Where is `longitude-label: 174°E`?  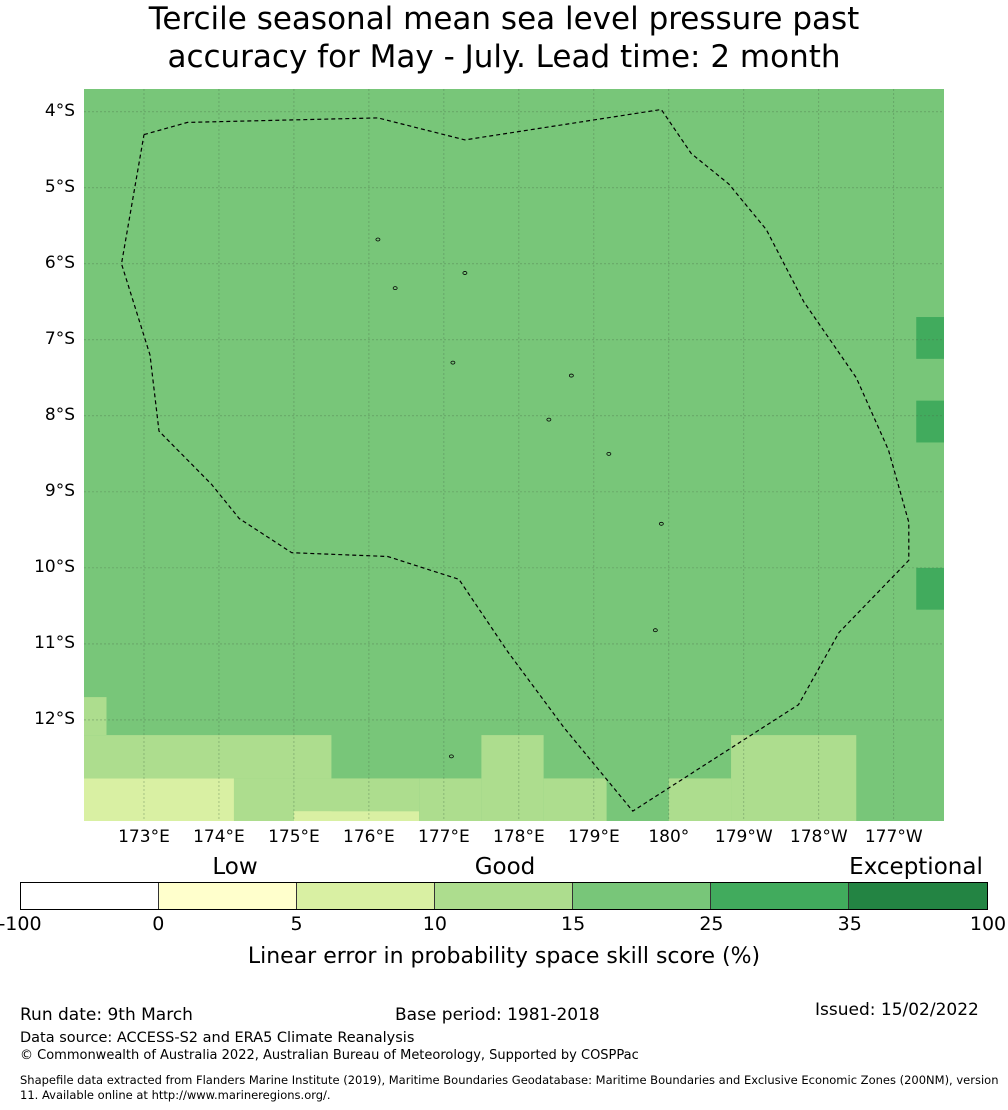
longitude-label: 174°E is located at coordinates (219, 837).